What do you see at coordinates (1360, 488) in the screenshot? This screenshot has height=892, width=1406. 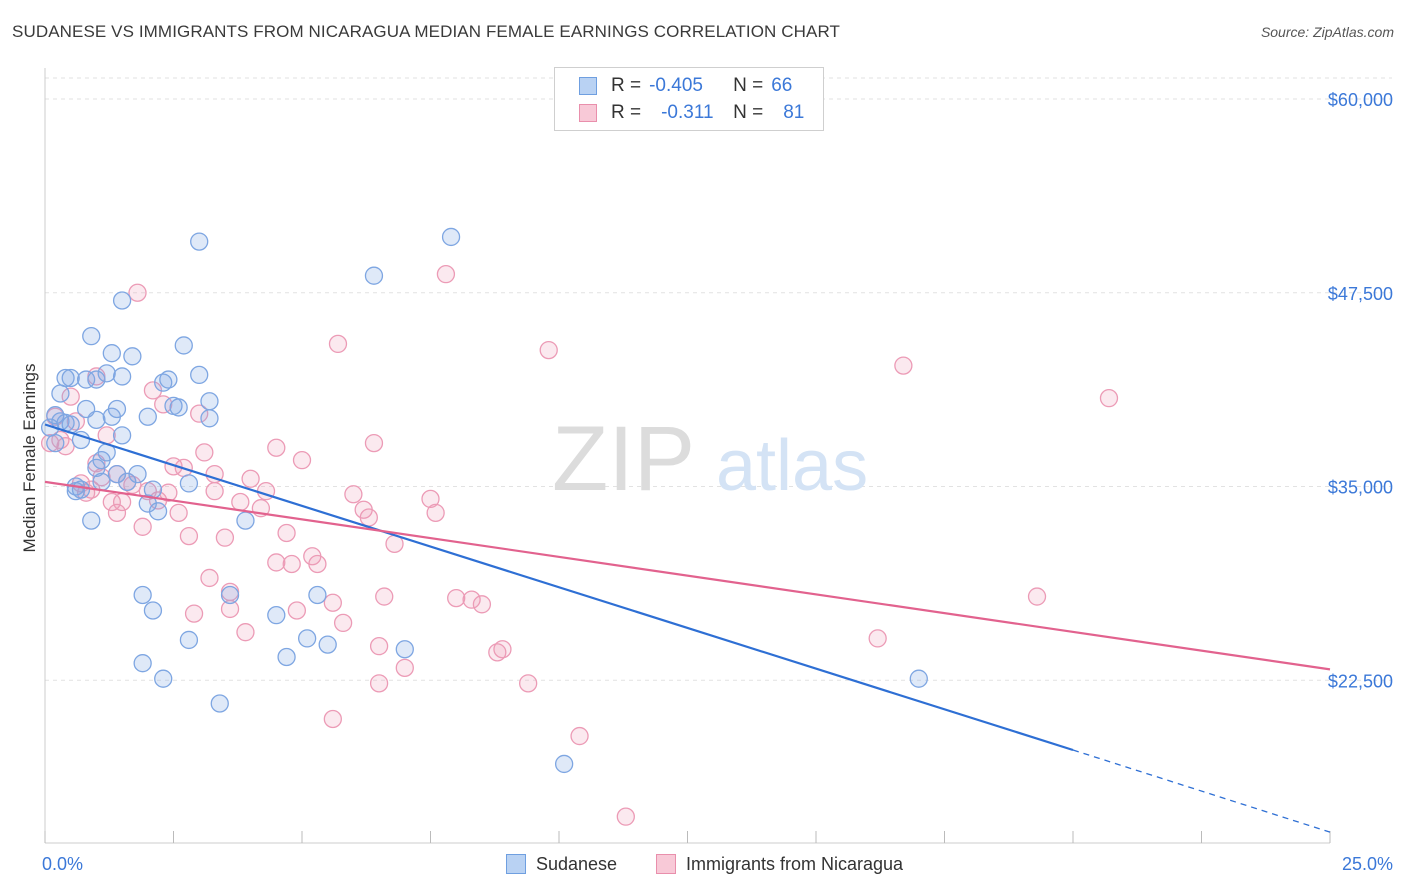 I see `y-tick-label: $35,000` at bounding box center [1360, 488].